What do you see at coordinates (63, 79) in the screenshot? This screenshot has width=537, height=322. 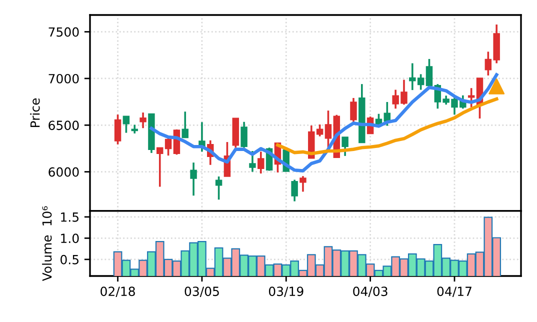 I see `y-tick-label: 7000` at bounding box center [63, 79].